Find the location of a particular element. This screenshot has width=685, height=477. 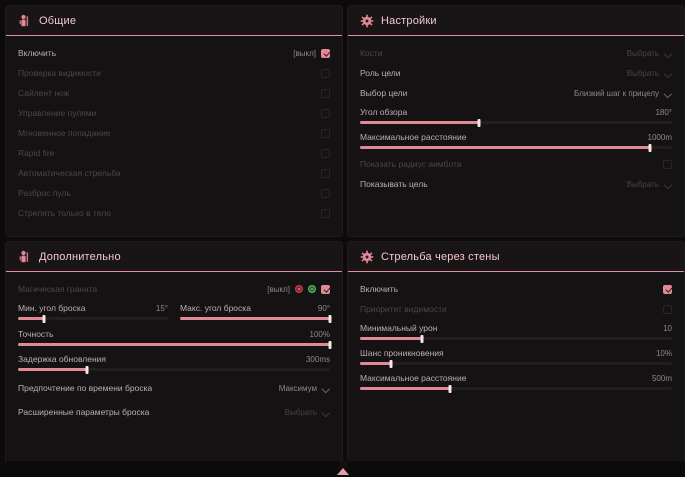

slider-head: Мин. угол броска 15° is located at coordinates (93, 308).